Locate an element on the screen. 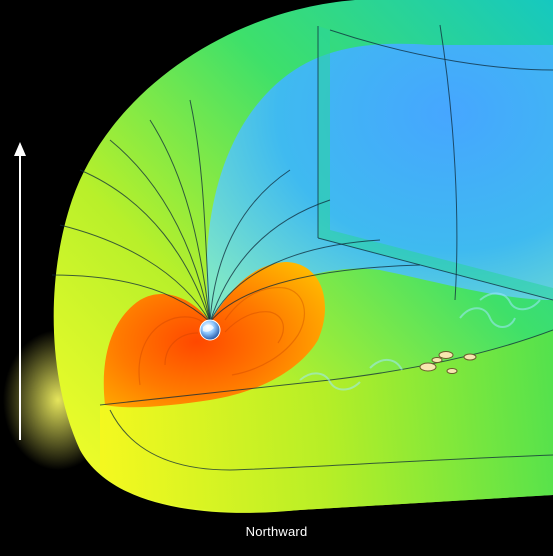 This screenshot has width=553, height=556. tail-vortices is located at coordinates (420, 341).